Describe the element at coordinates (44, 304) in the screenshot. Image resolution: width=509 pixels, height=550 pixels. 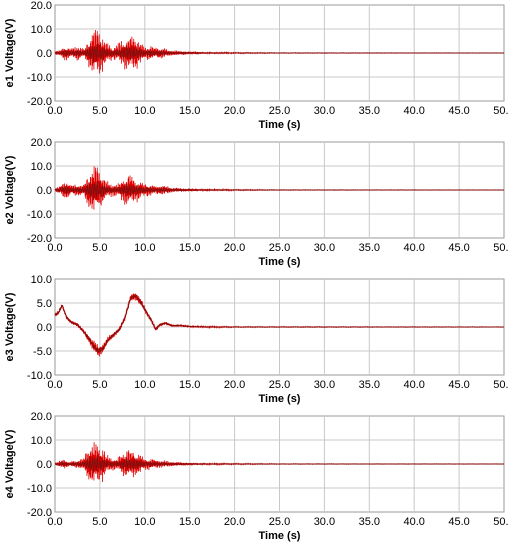
I see `y-tick-label: 5.0` at that location.